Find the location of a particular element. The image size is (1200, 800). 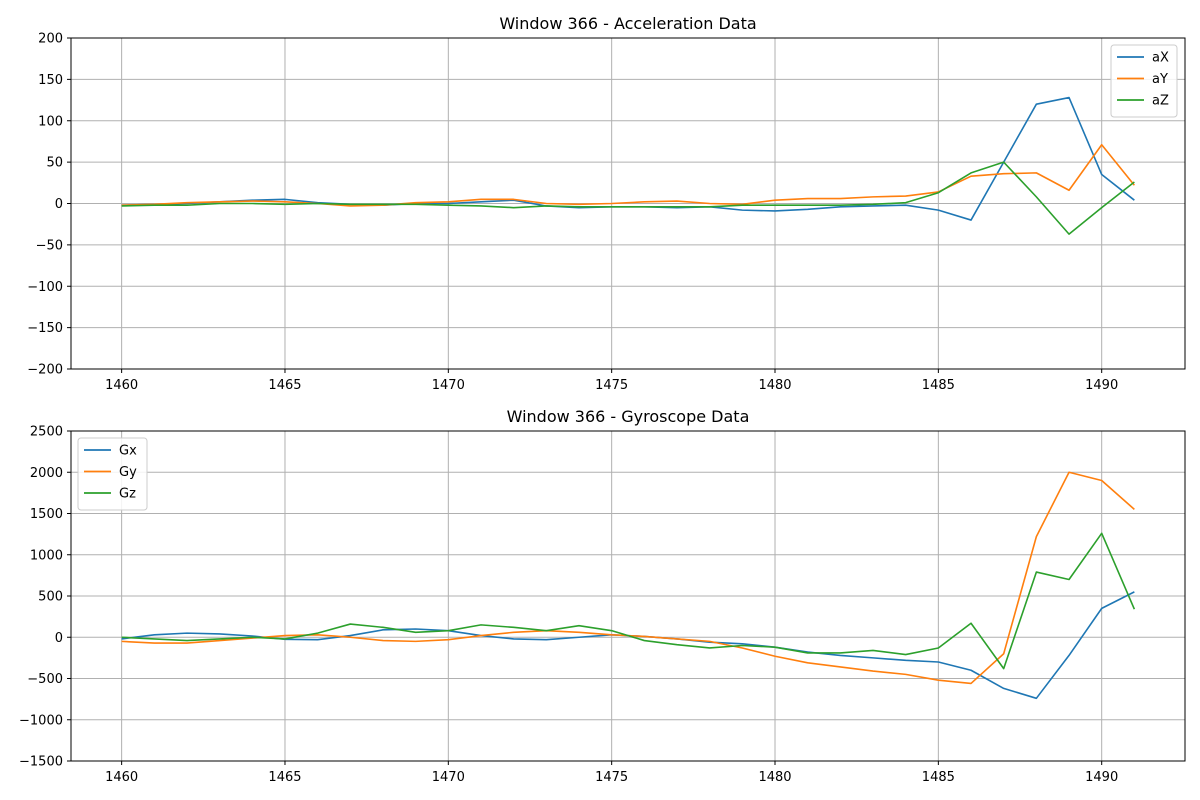

y-tick-label: 1000 is located at coordinates (46, 555).